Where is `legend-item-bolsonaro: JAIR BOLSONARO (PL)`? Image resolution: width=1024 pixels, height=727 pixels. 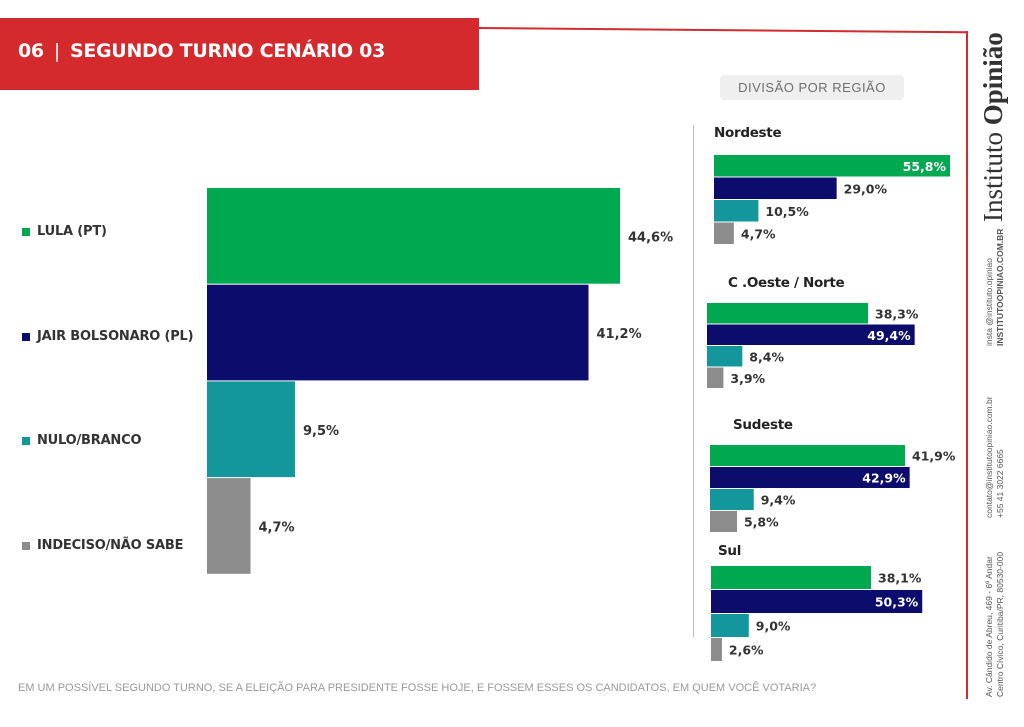
legend-item-bolsonaro: JAIR BOLSONARO (PL) is located at coordinates (108, 336).